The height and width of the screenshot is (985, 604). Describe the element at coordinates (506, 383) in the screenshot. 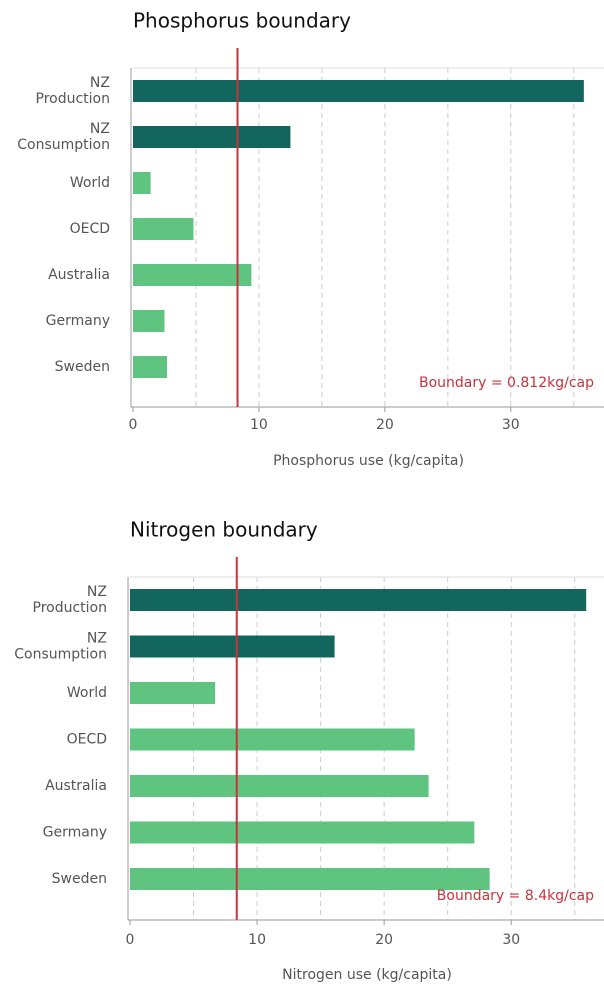

I see `boundary-label: Boundary = 0.812kg/cap` at that location.